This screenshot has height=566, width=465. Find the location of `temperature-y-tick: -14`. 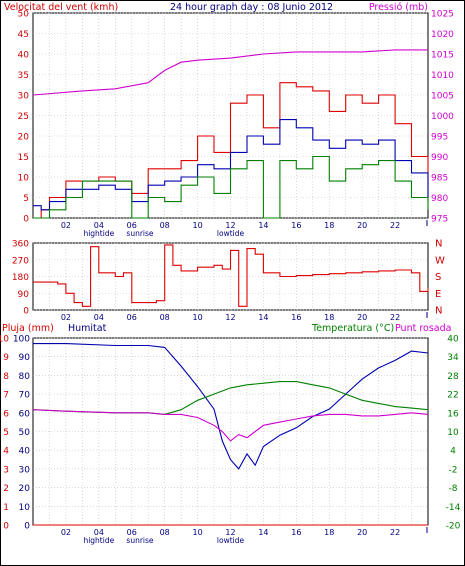

temperature-y-tick: -14 is located at coordinates (453, 508).